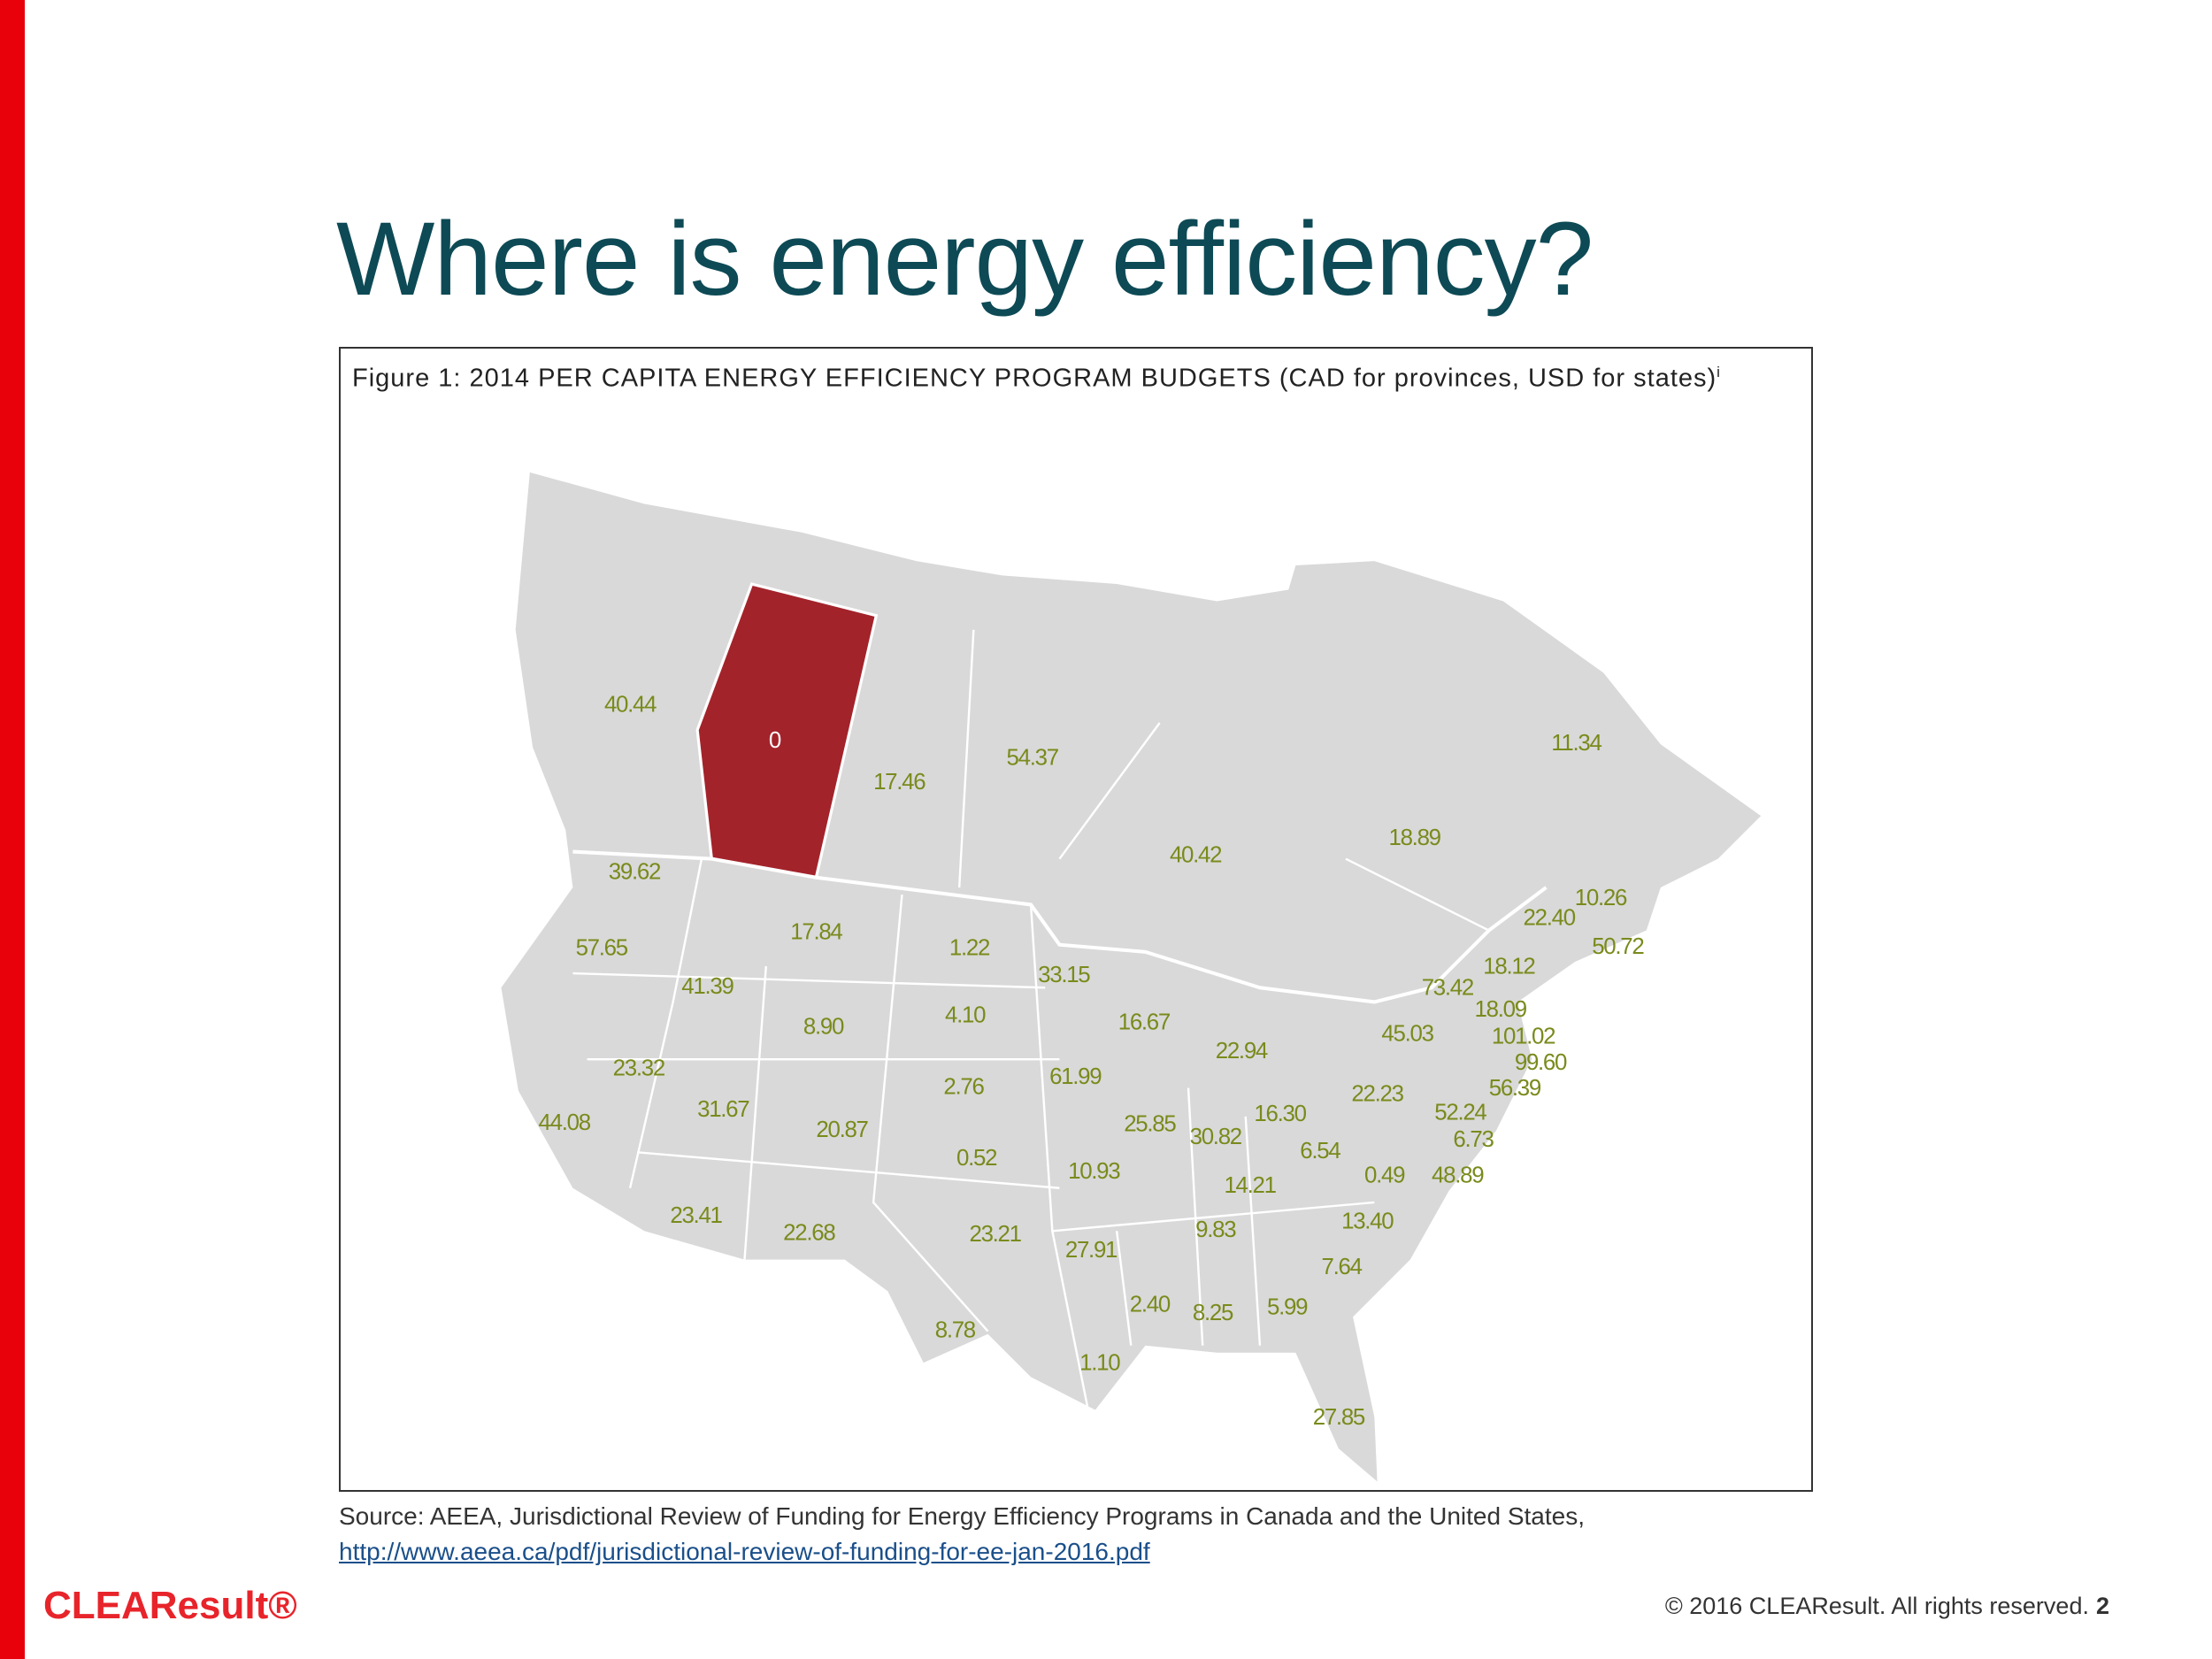  What do you see at coordinates (631, 705) in the screenshot?
I see `map-label: 40.44` at bounding box center [631, 705].